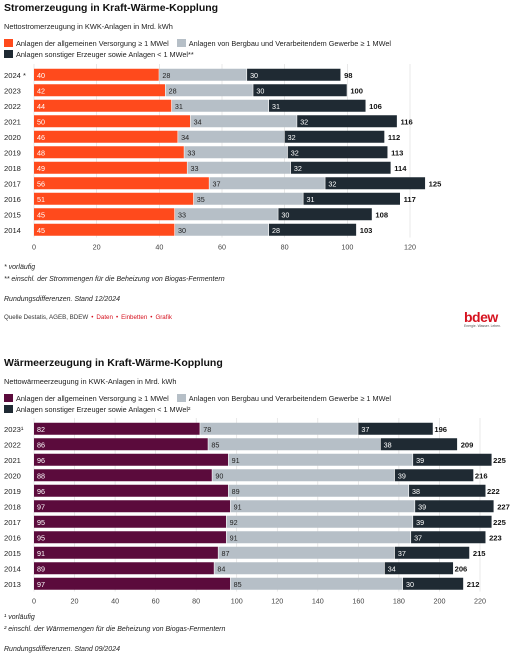 The height and width of the screenshot is (658, 513). Describe the element at coordinates (486, 320) in the screenshot. I see `bdew-logo: bdew Energie. Wasser. Leben.` at that location.